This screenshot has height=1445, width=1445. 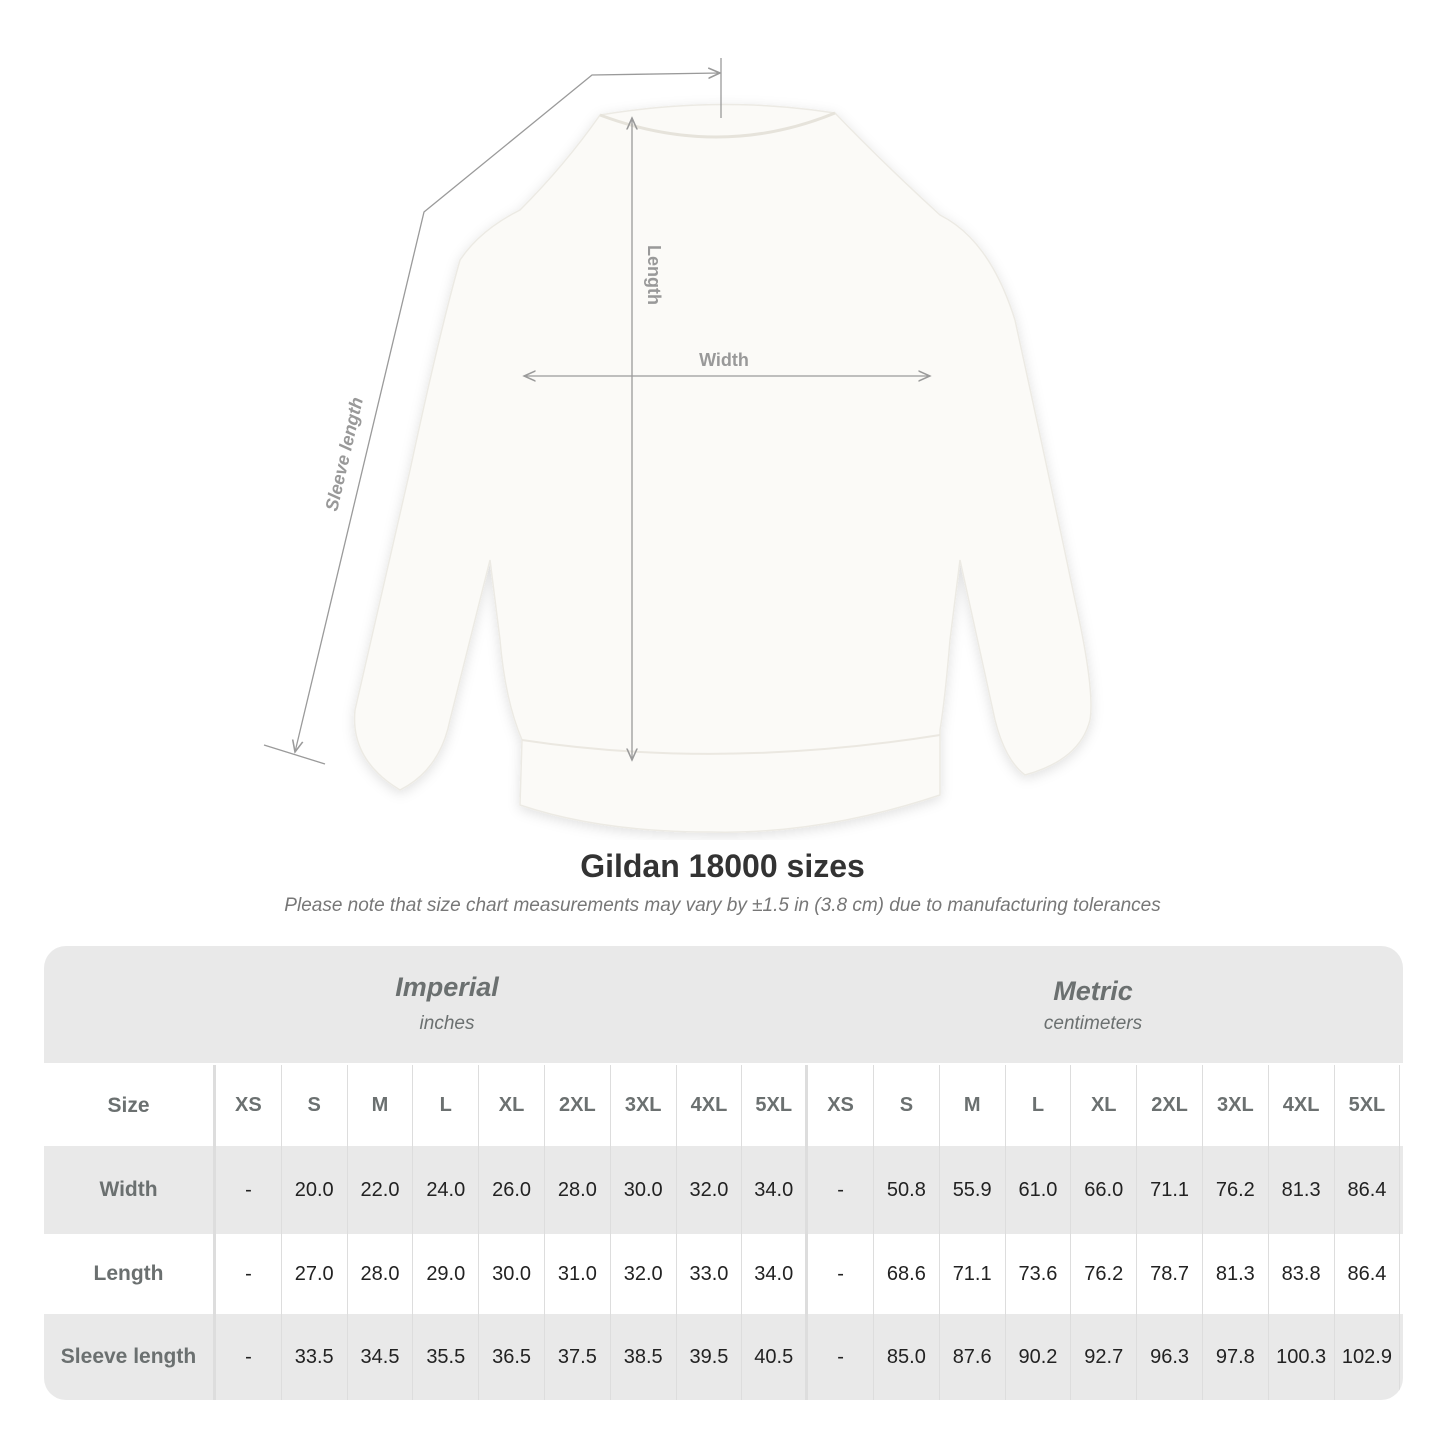 I want to click on length-label: Length, so click(x=654, y=275).